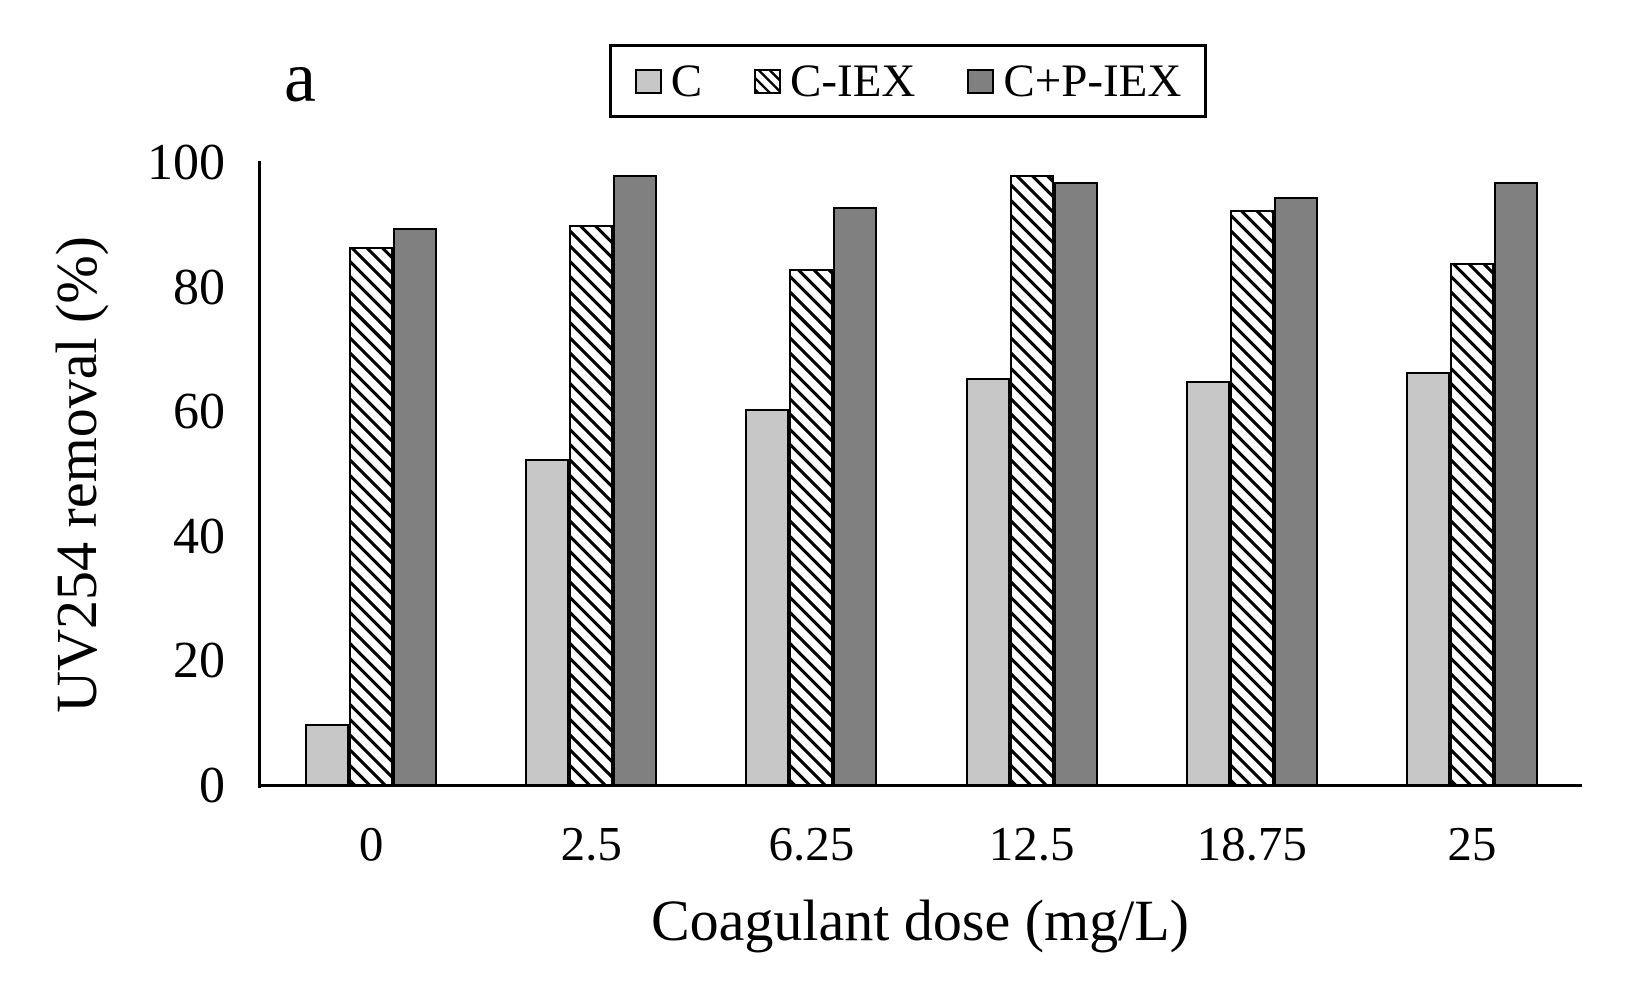  Describe the element at coordinates (591, 843) in the screenshot. I see `x-tick-label: 2.5` at that location.